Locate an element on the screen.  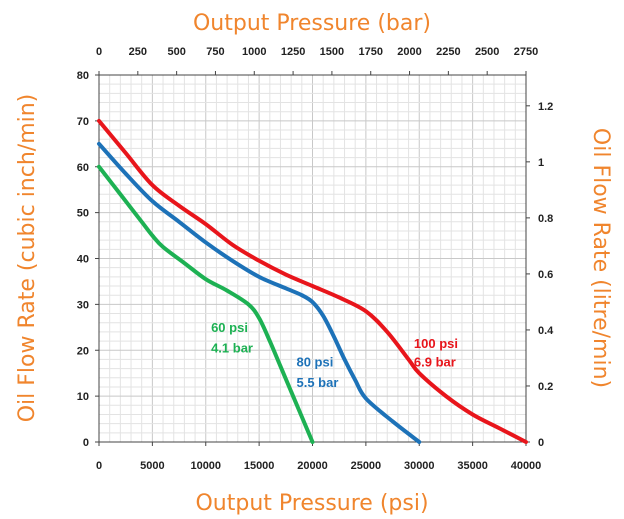
y-left-tick-label: 0 is located at coordinates (86, 443).